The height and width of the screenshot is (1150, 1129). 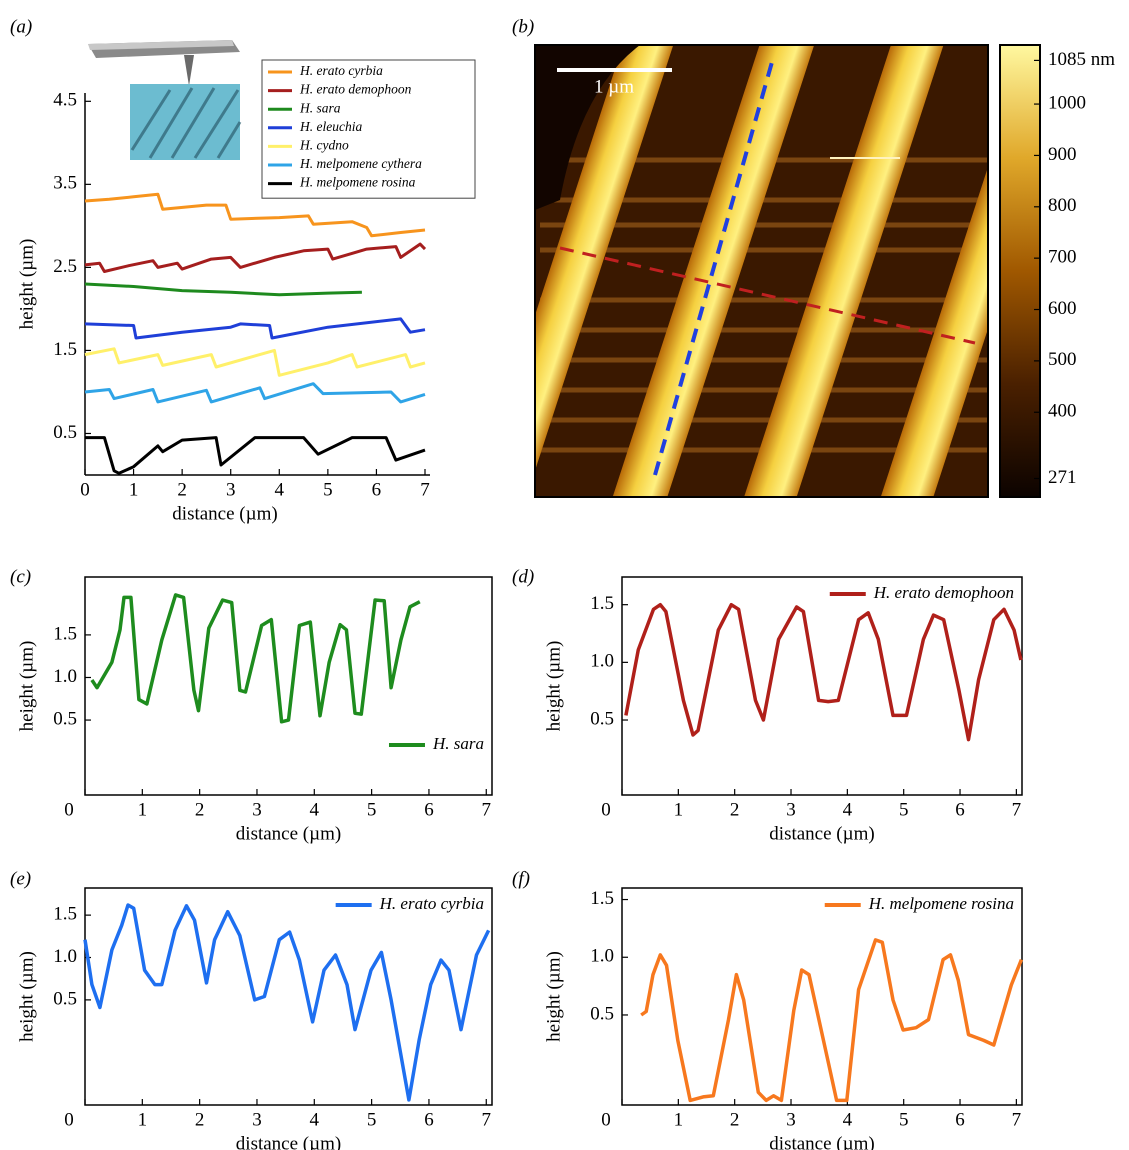 What do you see at coordinates (330, 126) in the screenshot?
I see `legend-label: H. eleuchia` at bounding box center [330, 126].